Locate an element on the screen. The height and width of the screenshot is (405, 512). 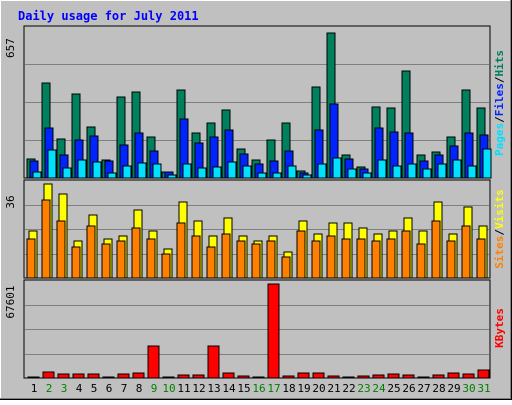
day-label-30: 30 is located at coordinates (468, 388).